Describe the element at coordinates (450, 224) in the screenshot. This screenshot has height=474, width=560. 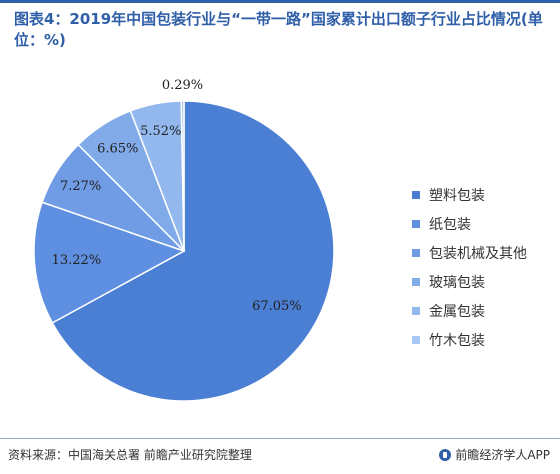
I see `legend-label: 纸包装` at that location.